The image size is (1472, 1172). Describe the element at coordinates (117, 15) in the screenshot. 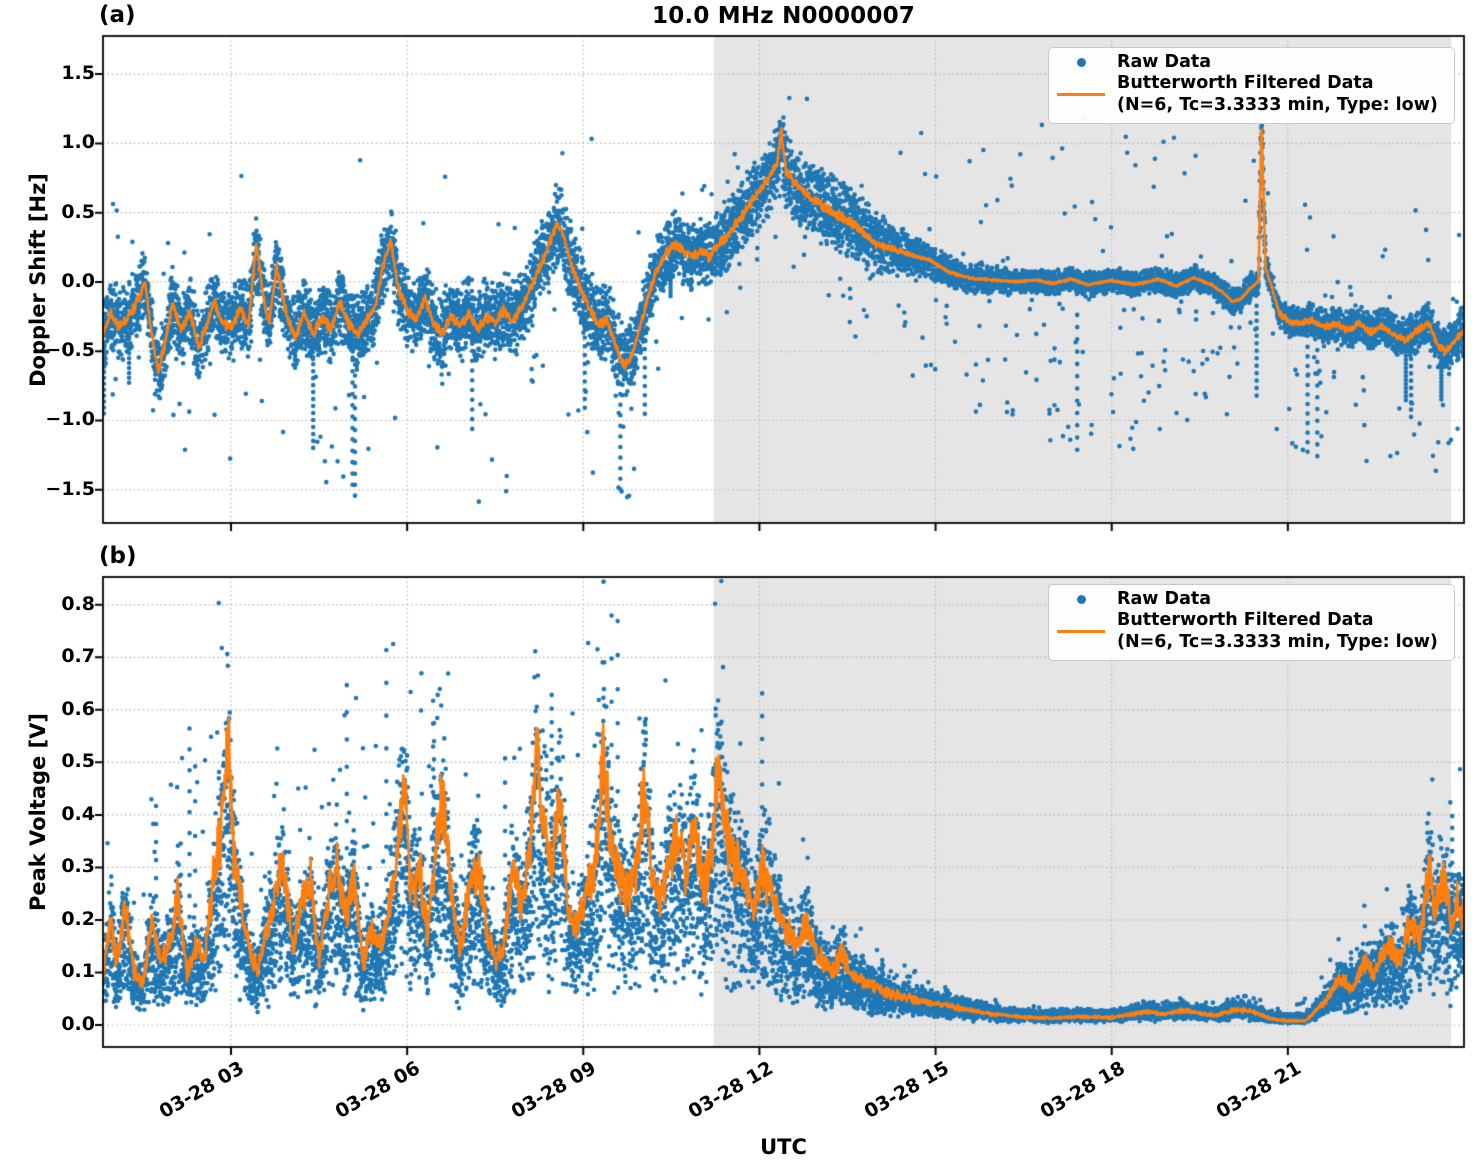

I see `panel-a-label: (a)` at that location.